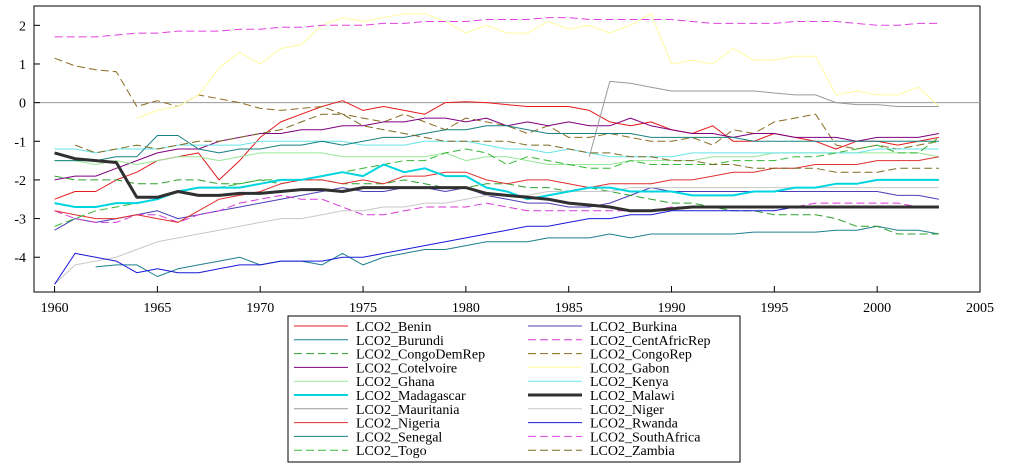 The image size is (1009, 463). Describe the element at coordinates (411, 396) in the screenshot. I see `legend-label: LCO2_Madagascar` at that location.